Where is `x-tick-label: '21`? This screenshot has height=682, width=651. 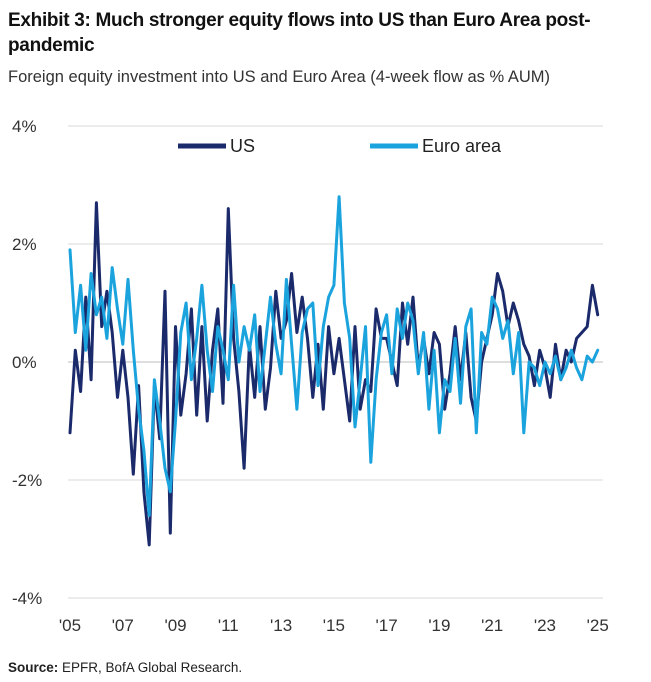
x-tick-label: '21 is located at coordinates (492, 625).